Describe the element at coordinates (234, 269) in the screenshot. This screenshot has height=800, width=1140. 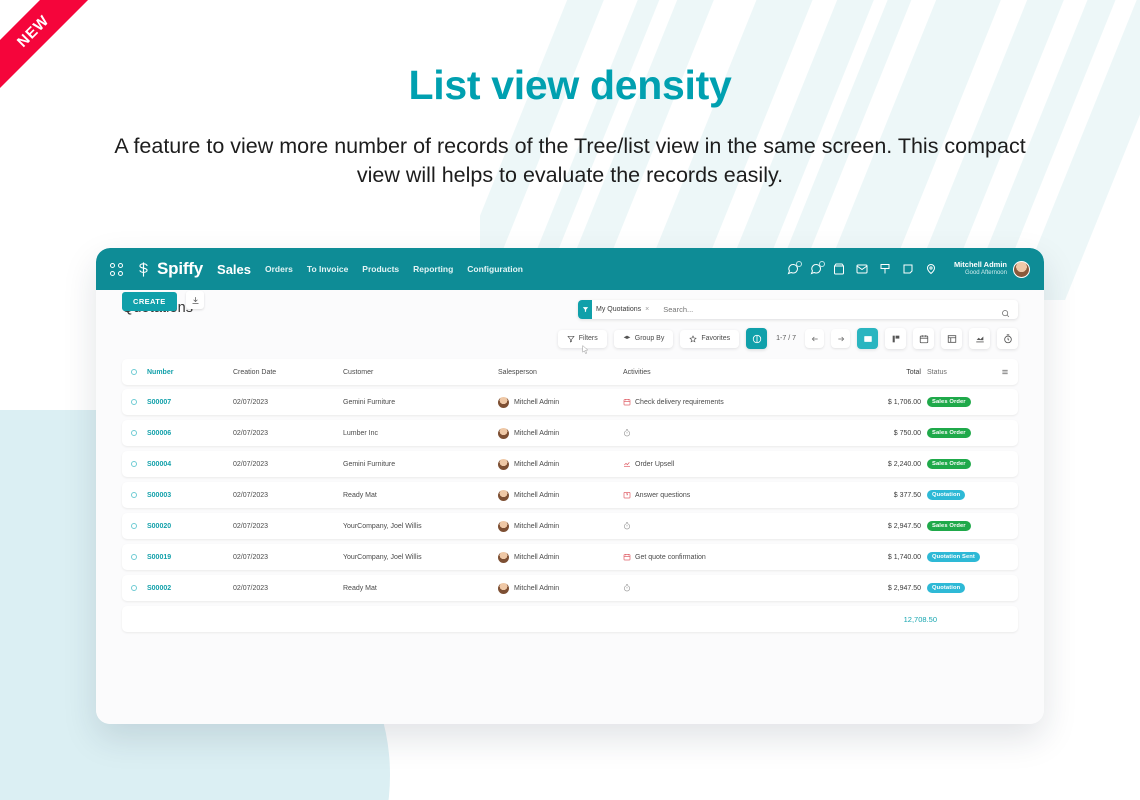
I see `app-name: Sales` at that location.